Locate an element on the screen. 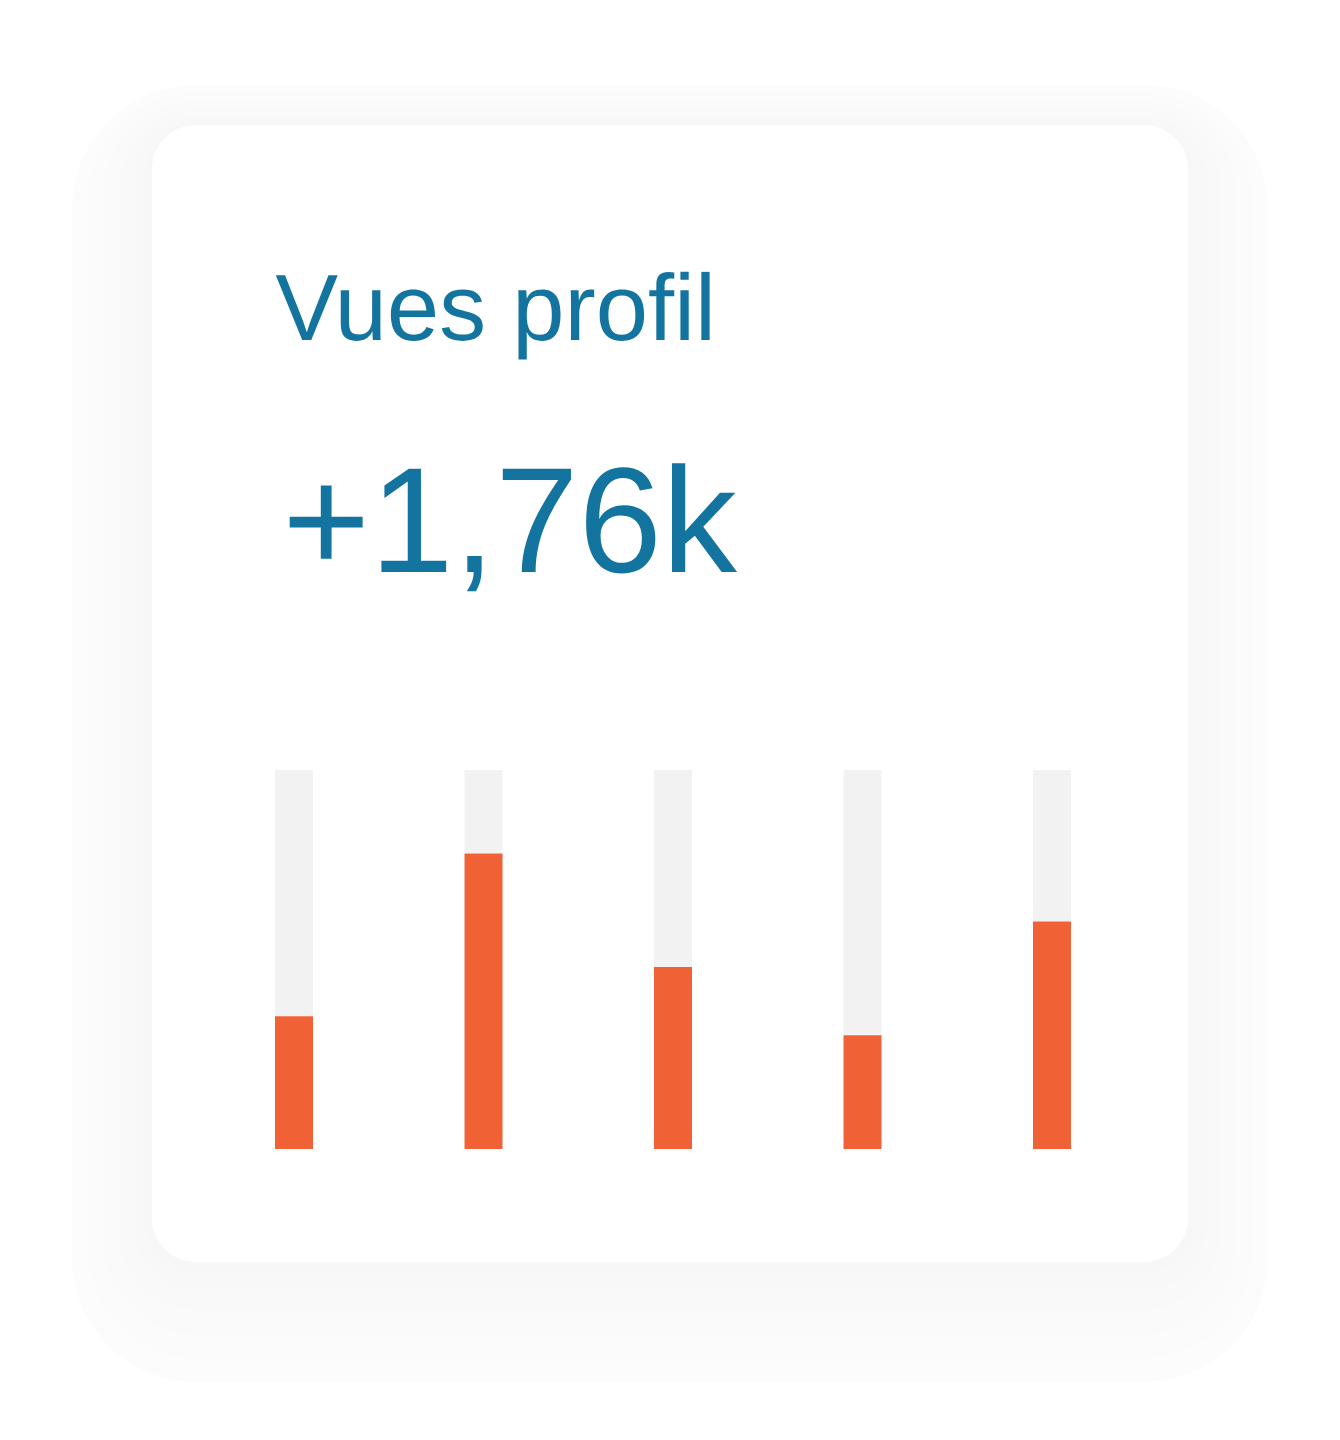 The width and height of the screenshot is (1340, 1440). chart-subtitle: +1,76k is located at coordinates (513, 527).